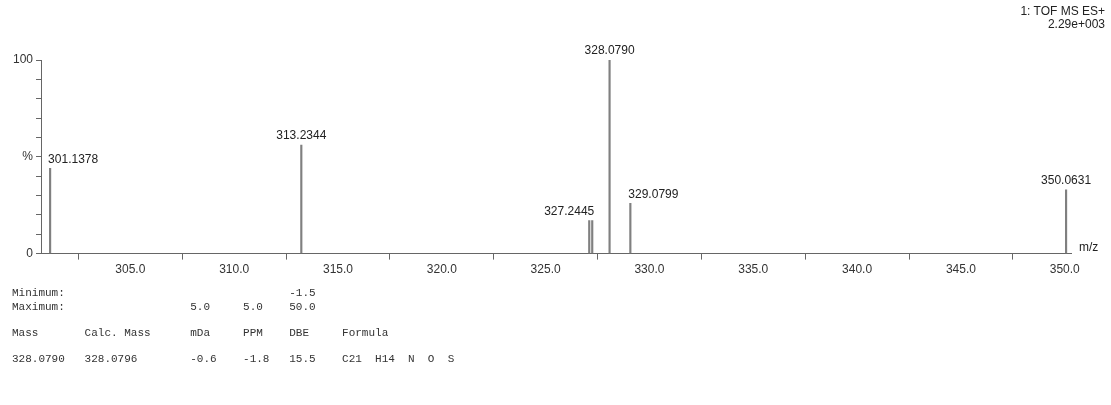 The width and height of the screenshot is (1111, 405). What do you see at coordinates (753, 269) in the screenshot?
I see `x-tick-label: 335.0` at bounding box center [753, 269].